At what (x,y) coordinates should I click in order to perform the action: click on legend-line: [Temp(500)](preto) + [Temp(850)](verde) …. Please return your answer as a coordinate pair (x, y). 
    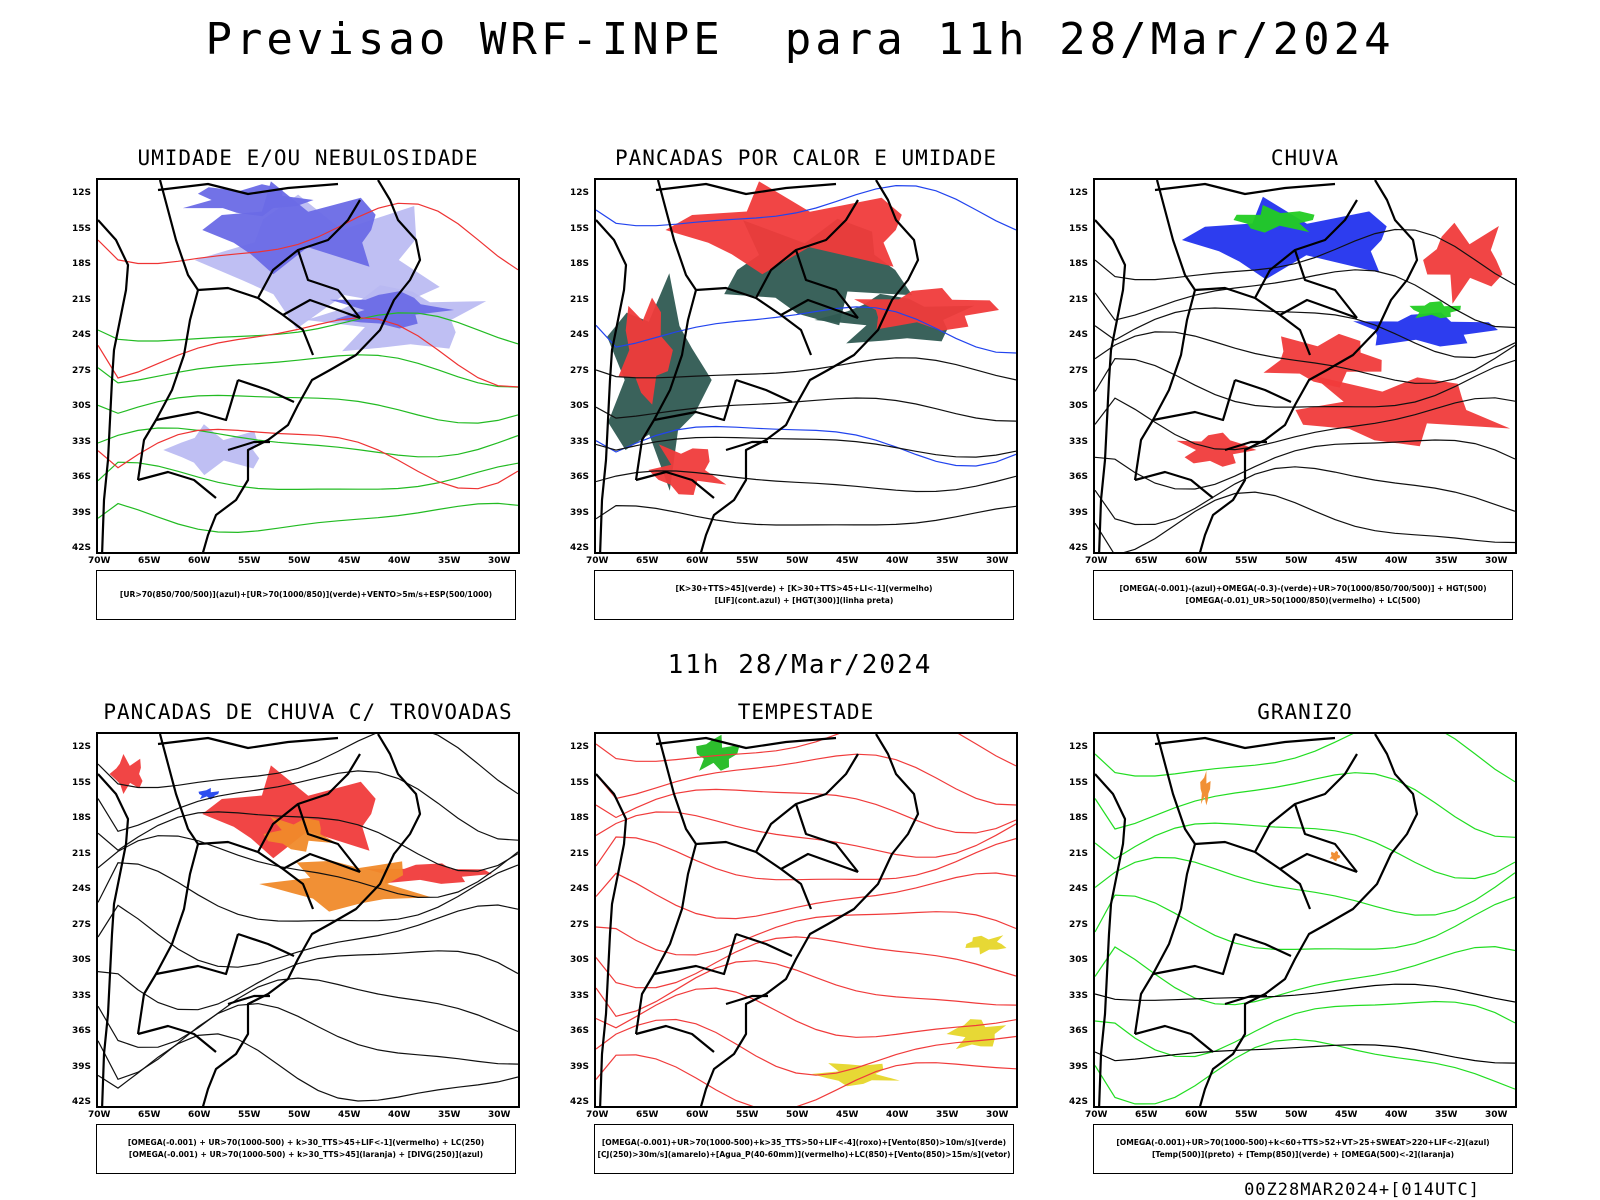
    Looking at the image, I should click on (1303, 1154).